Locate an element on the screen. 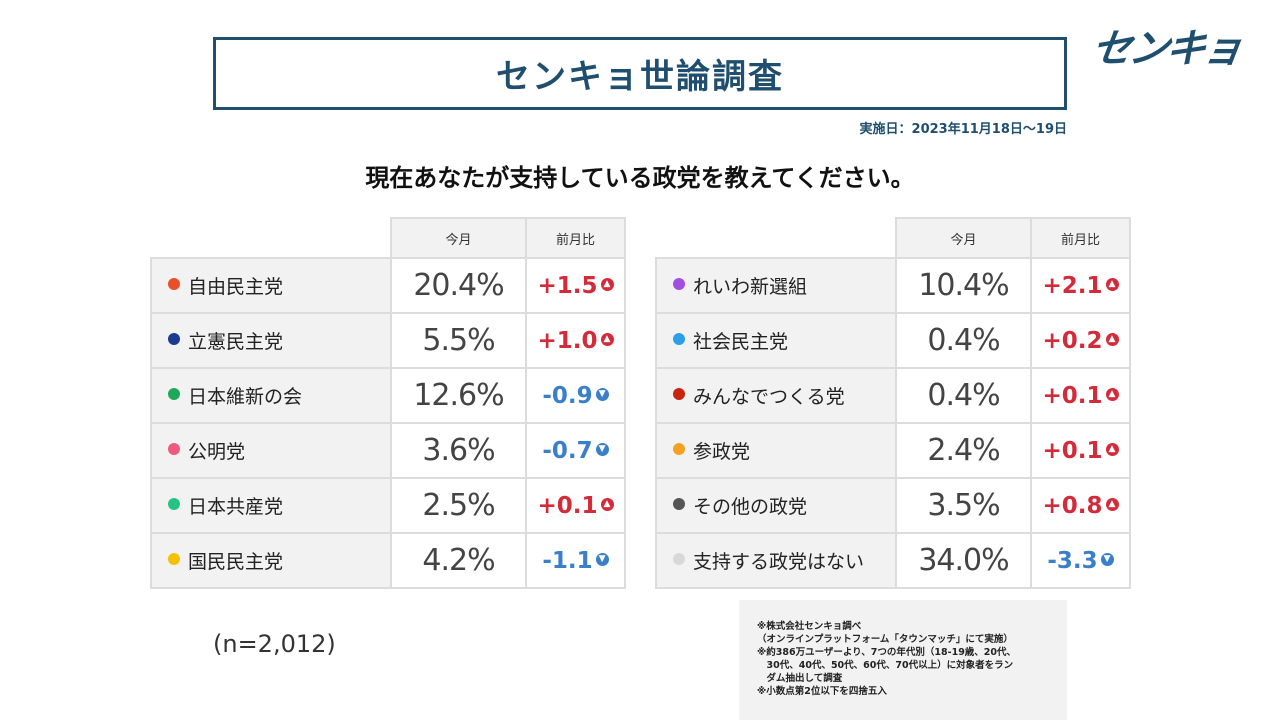 Image resolution: width=1280 pixels, height=720 pixels. party-cell: 参政党 is located at coordinates (776, 450).